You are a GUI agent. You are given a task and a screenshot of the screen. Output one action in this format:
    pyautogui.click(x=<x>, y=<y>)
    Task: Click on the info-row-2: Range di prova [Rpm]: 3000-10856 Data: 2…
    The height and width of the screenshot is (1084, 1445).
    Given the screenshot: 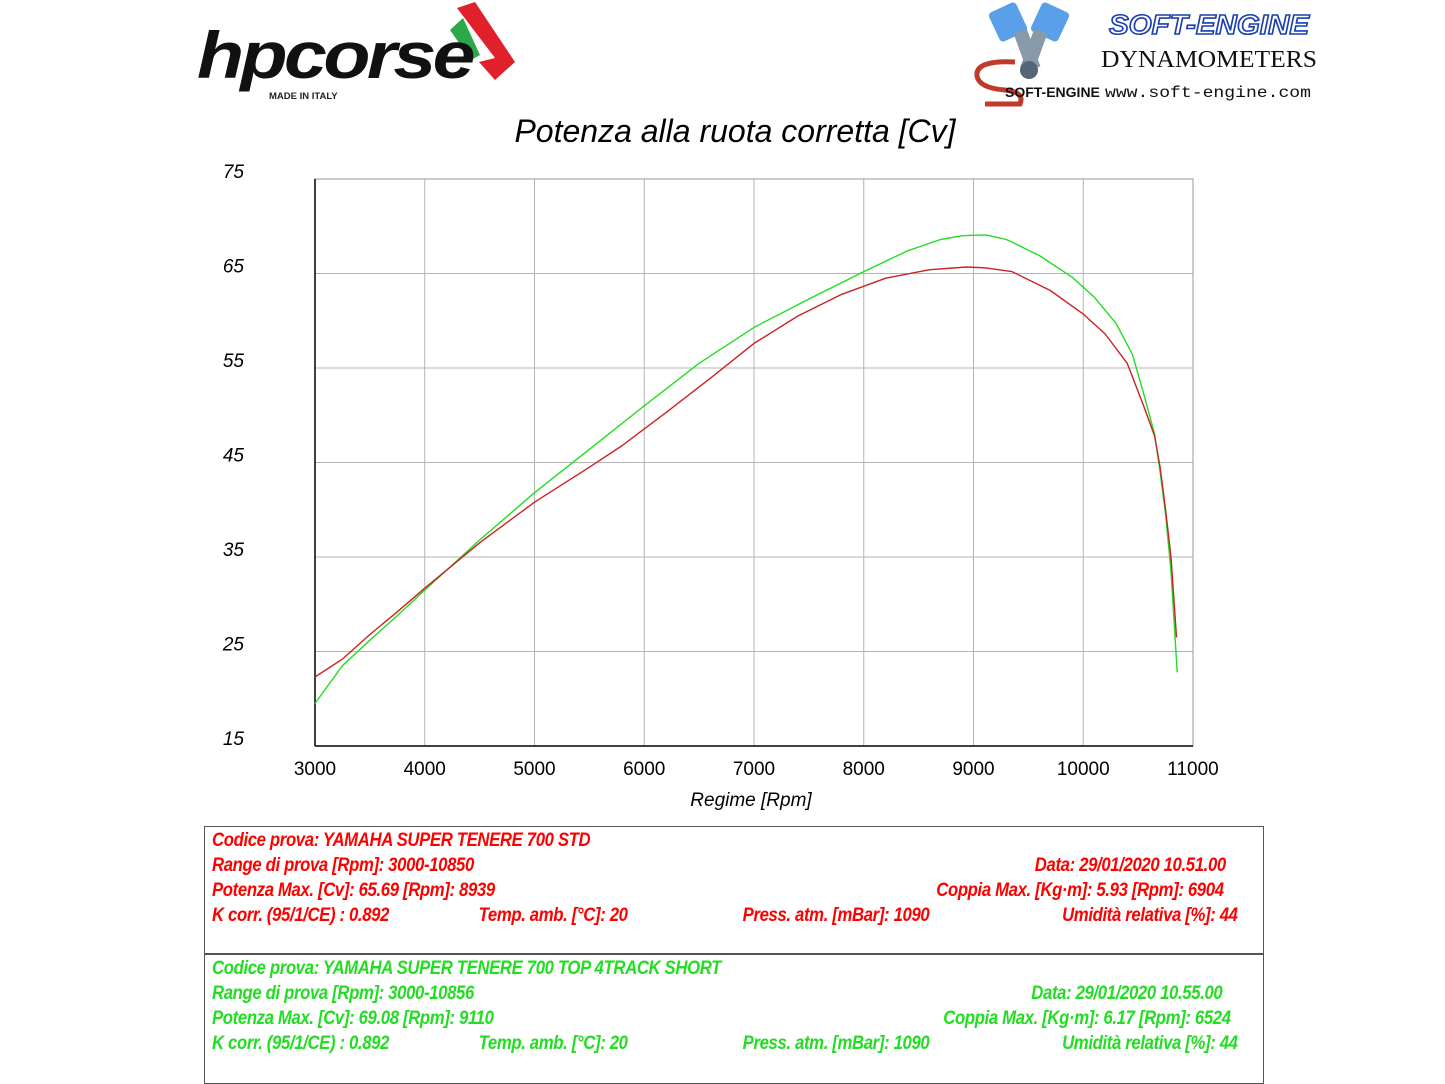 What is the action you would take?
    pyautogui.click(x=717, y=995)
    